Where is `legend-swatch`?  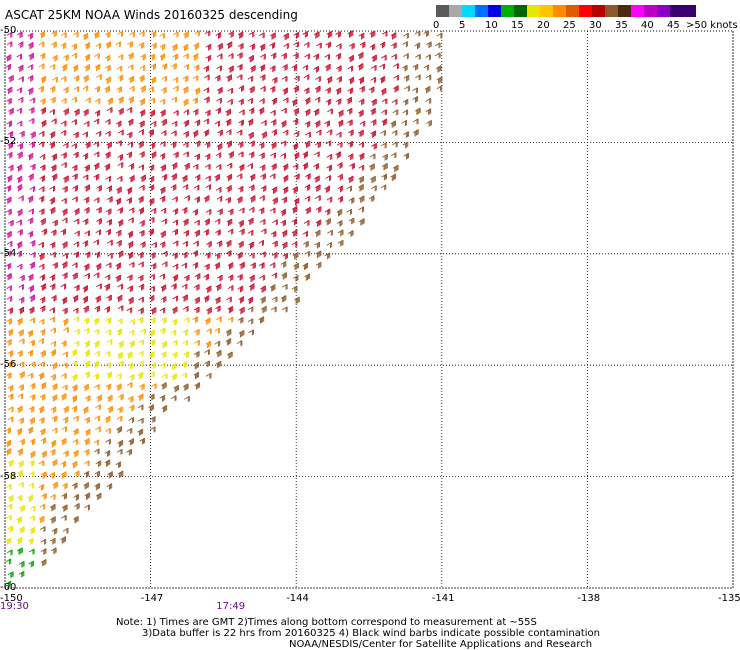
legend-swatch is located at coordinates (585, 11).